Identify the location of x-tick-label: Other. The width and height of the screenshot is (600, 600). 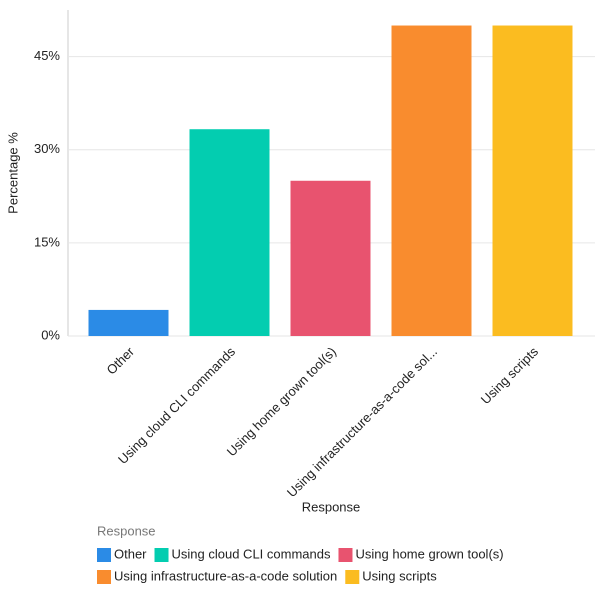
(120, 360).